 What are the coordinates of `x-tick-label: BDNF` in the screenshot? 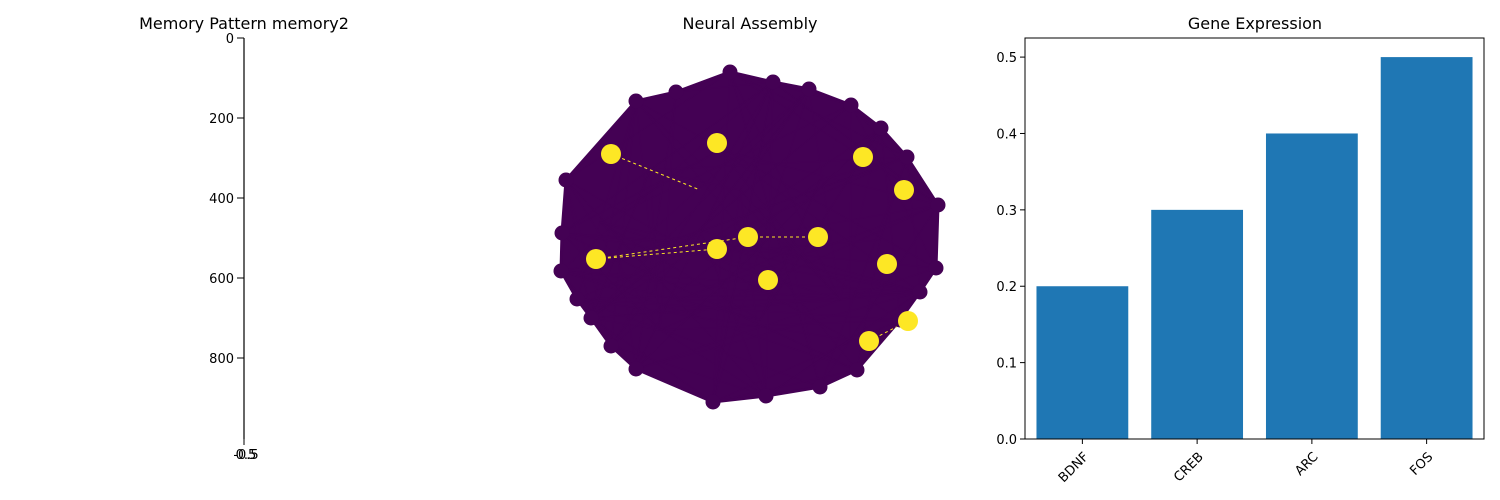 It's located at (1074, 468).